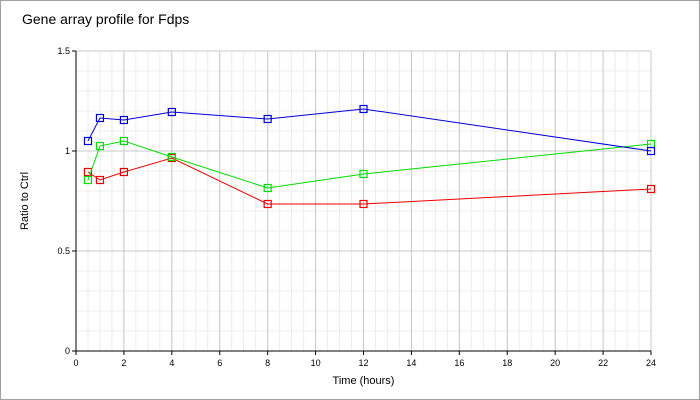 The image size is (700, 400). What do you see at coordinates (316, 363) in the screenshot?
I see `x-tick-label: 10` at bounding box center [316, 363].